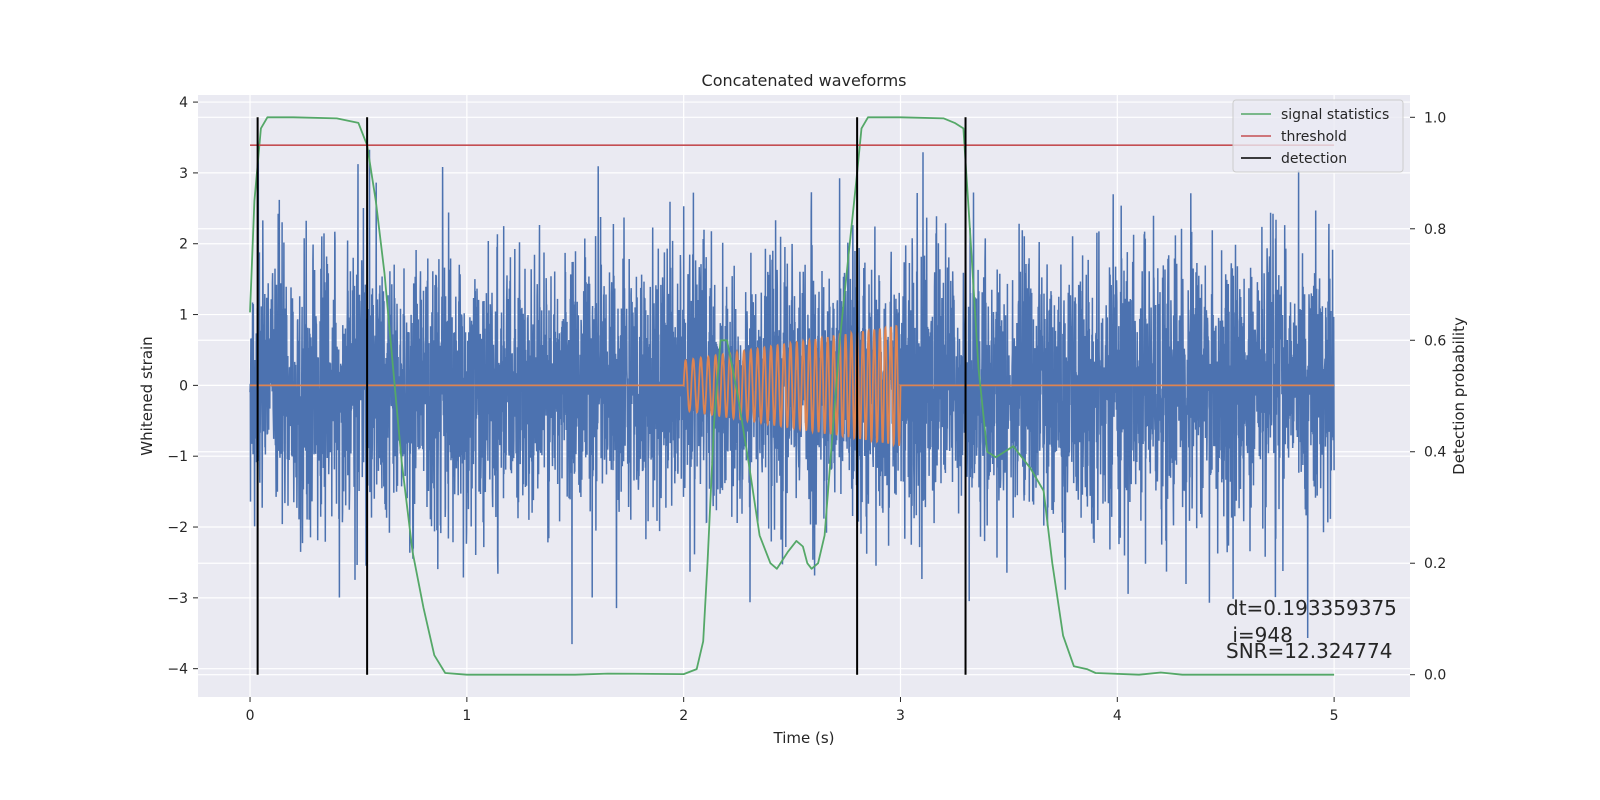 This screenshot has width=1600, height=800. What do you see at coordinates (466, 716) in the screenshot?
I see `x-tick-label: 1` at bounding box center [466, 716].